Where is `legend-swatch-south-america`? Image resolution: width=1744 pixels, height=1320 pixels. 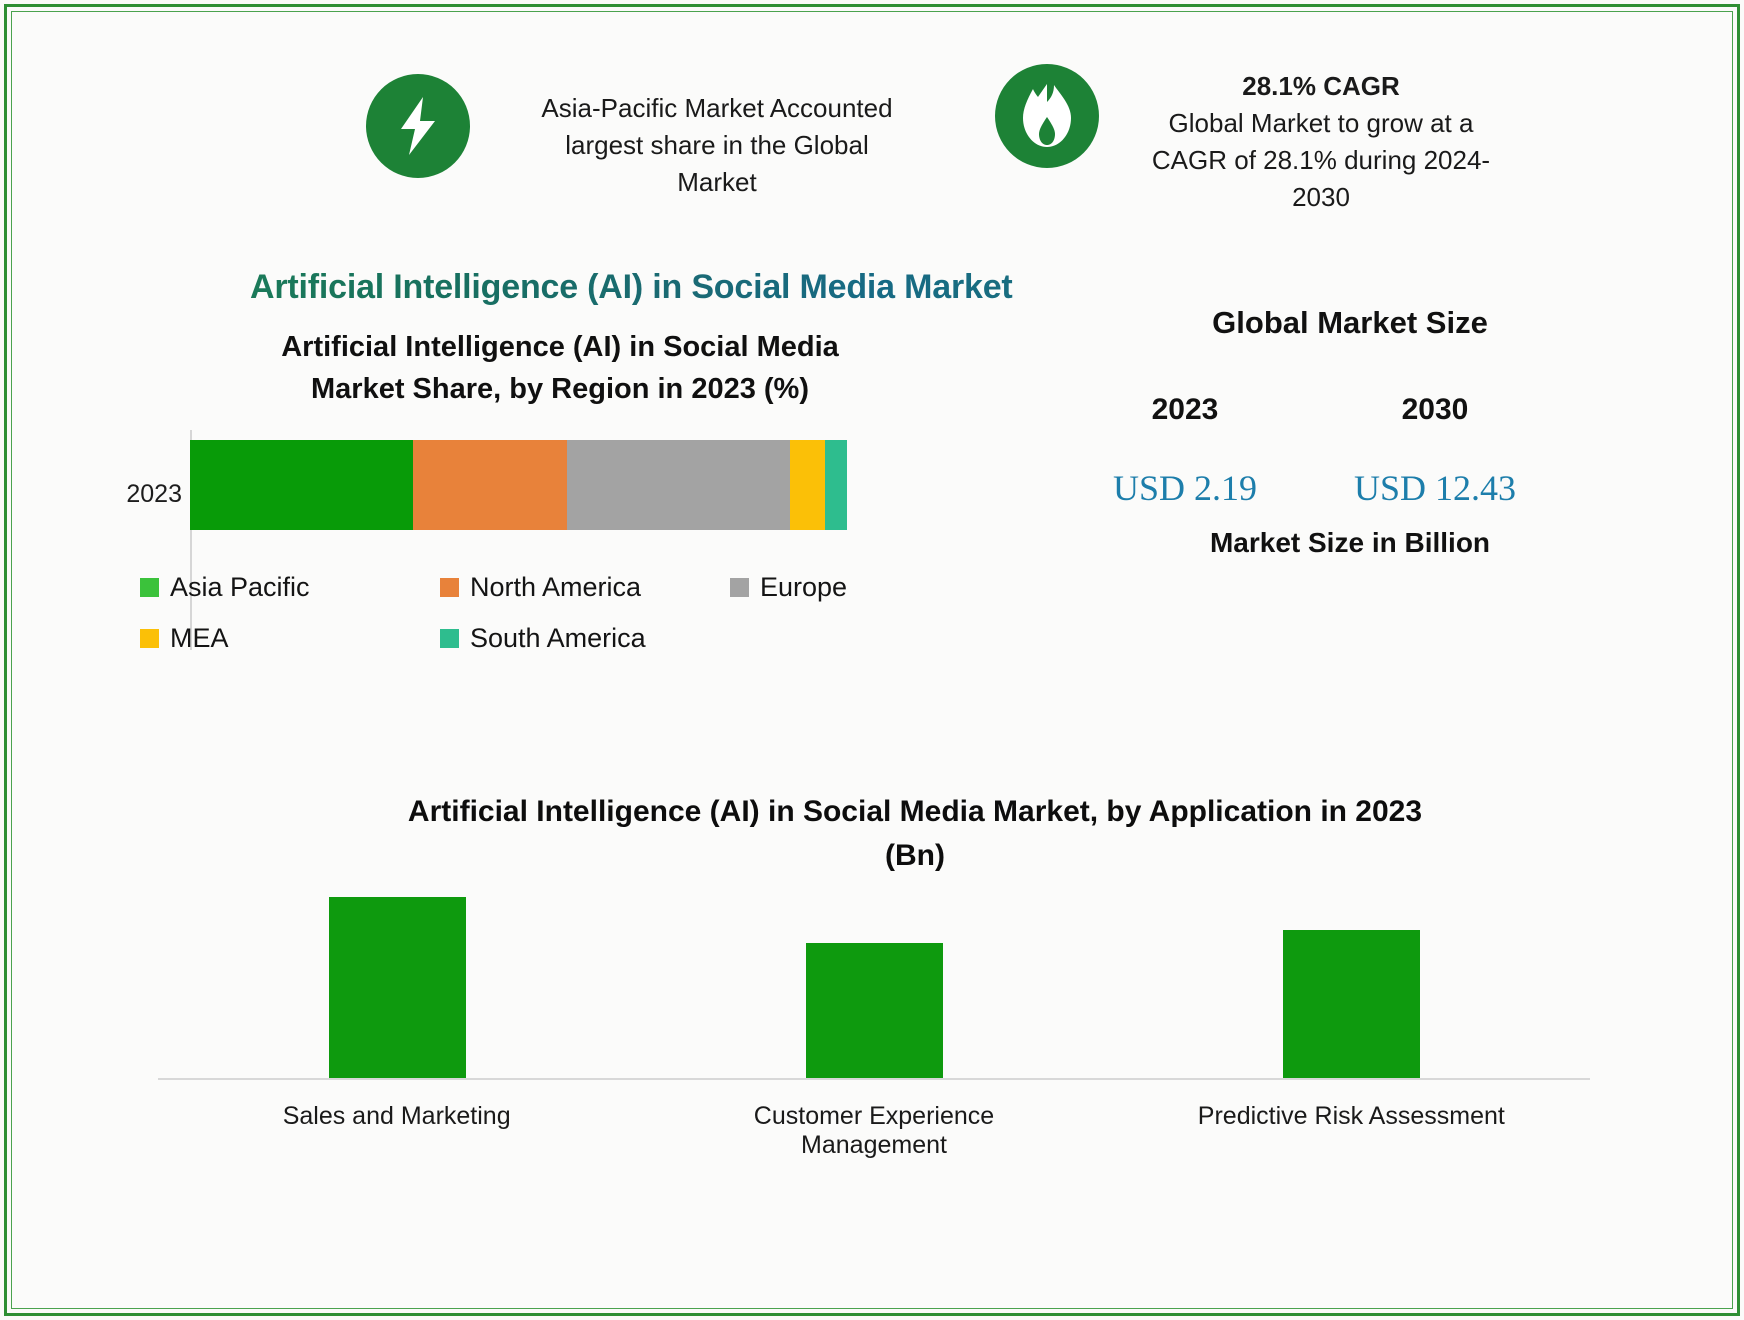 legend-swatch-south-america is located at coordinates (449, 638).